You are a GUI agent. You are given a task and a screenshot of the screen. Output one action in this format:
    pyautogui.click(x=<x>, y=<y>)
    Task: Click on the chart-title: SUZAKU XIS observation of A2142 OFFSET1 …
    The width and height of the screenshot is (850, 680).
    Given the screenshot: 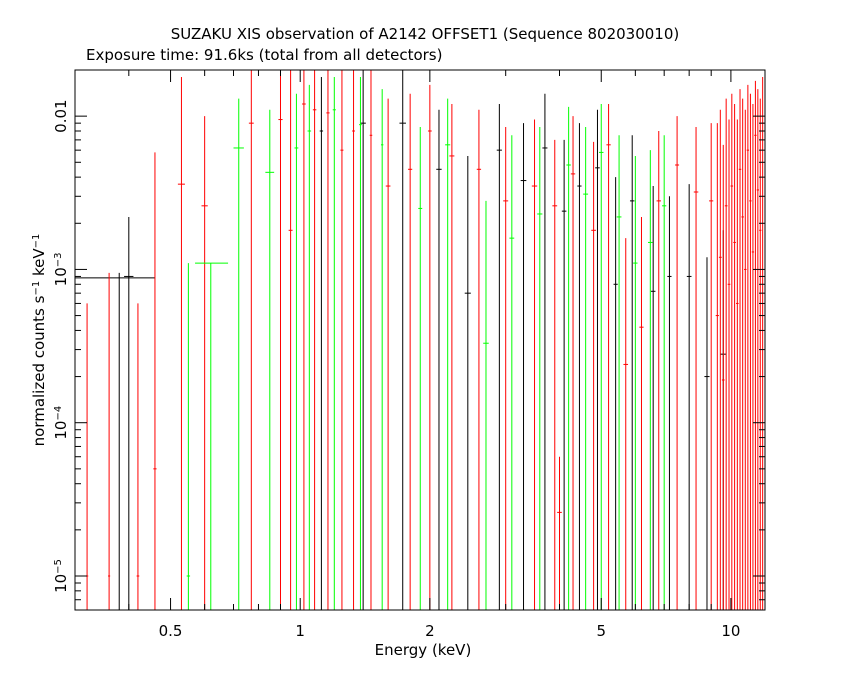 What is the action you would take?
    pyautogui.click(x=425, y=34)
    